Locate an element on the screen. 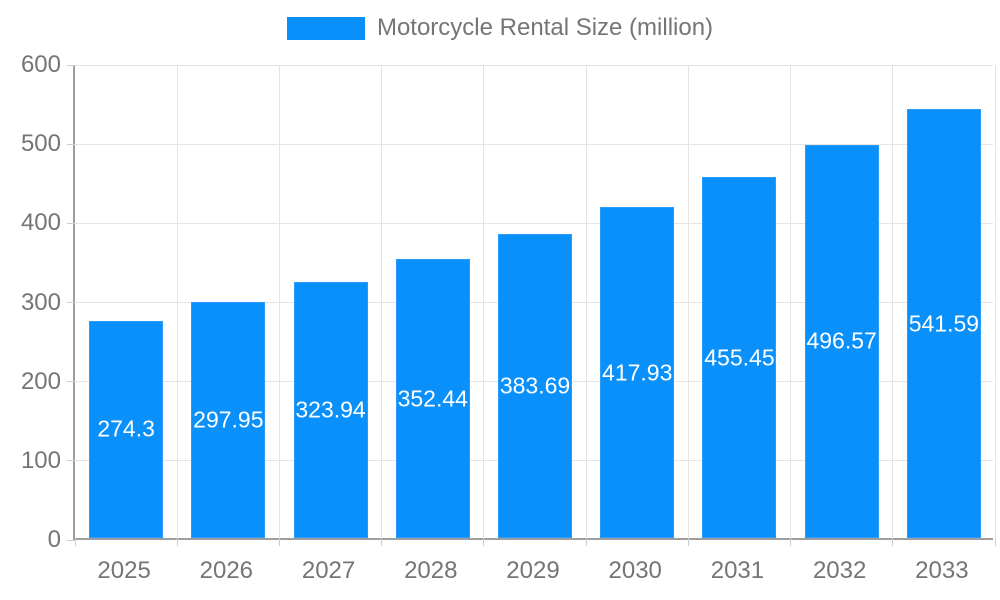 The image size is (1000, 600). bar: 417.93 is located at coordinates (637, 372).